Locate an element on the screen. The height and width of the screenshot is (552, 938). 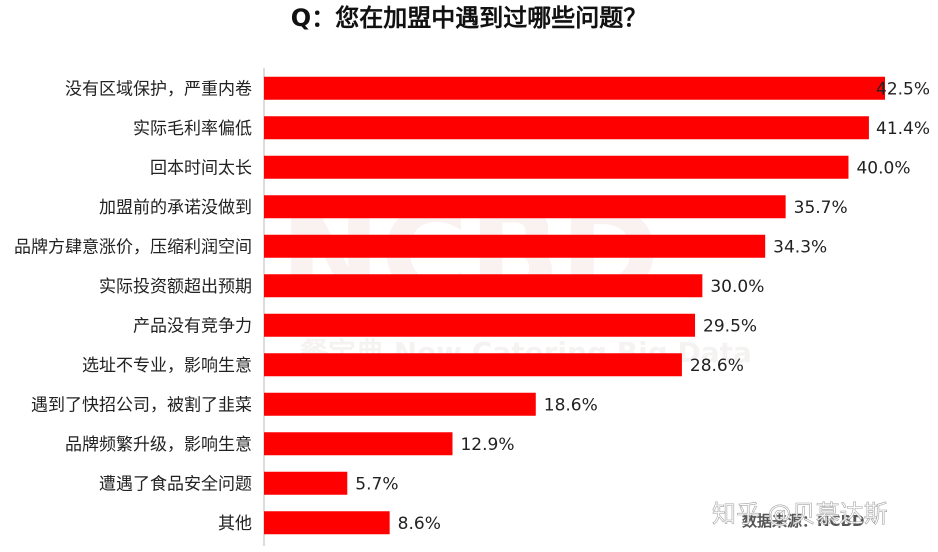
value-label: 34.3% is located at coordinates (800, 247).